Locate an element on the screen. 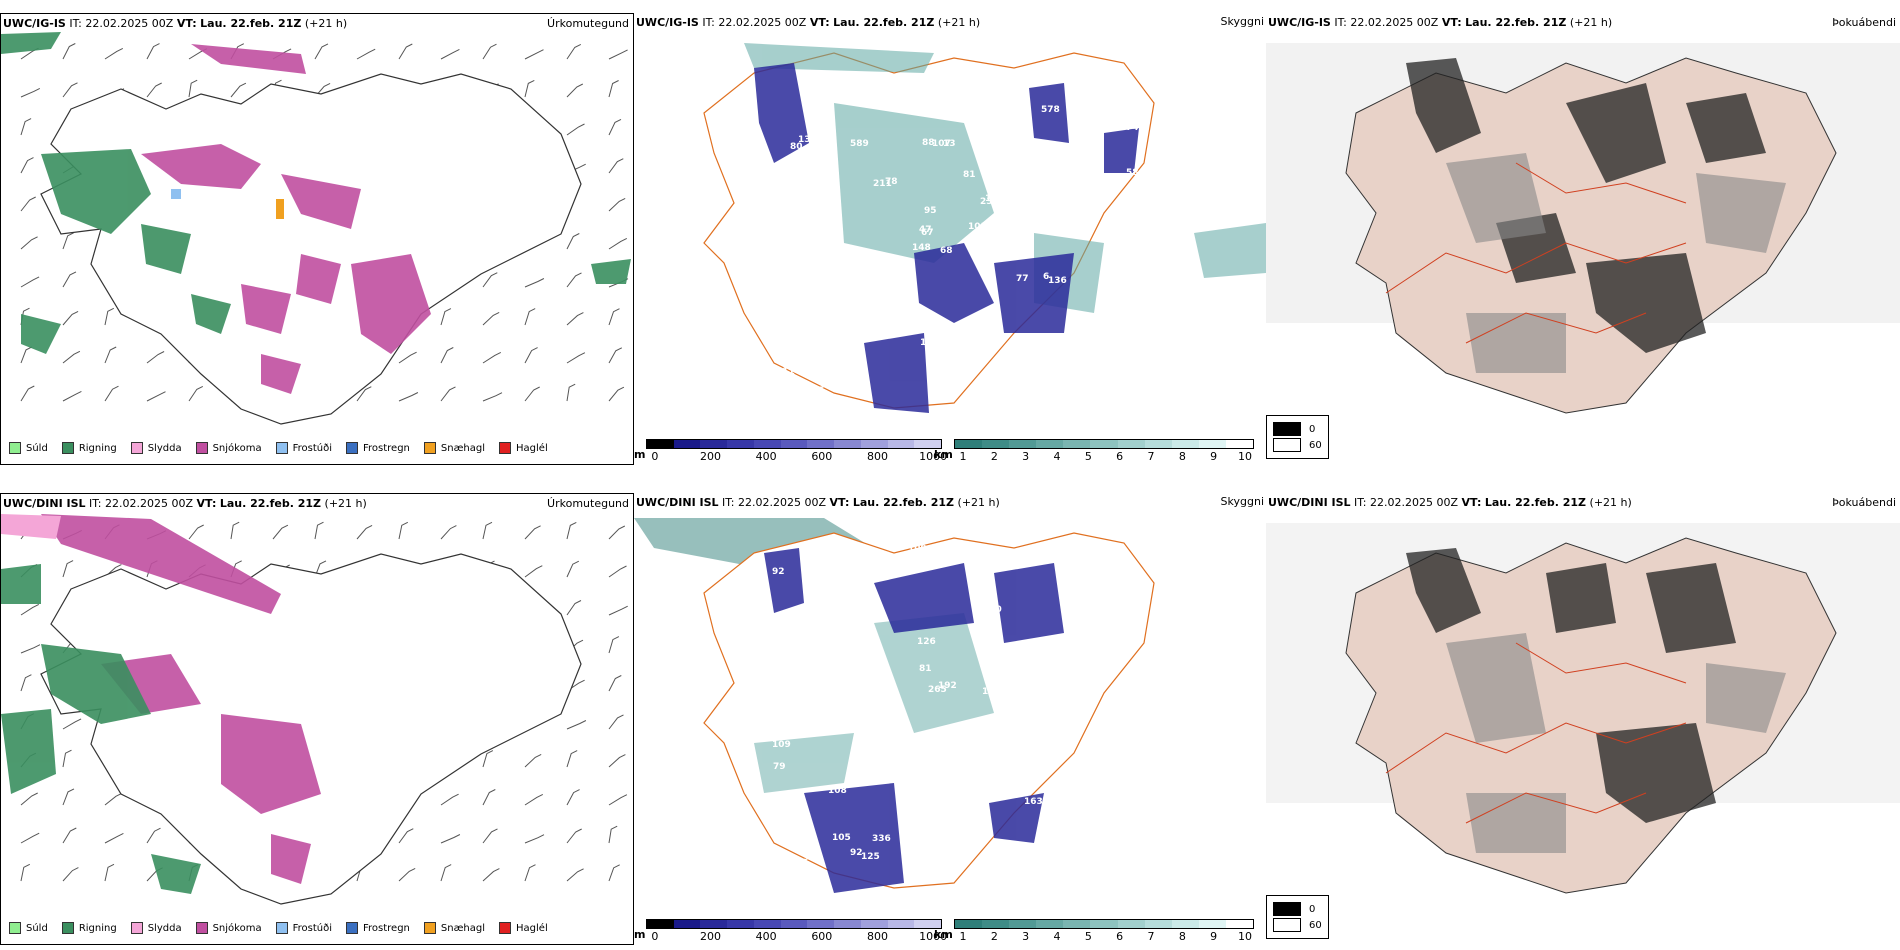 The height and width of the screenshot is (950, 1900). legend-item: Frostregn is located at coordinates (378, 928).